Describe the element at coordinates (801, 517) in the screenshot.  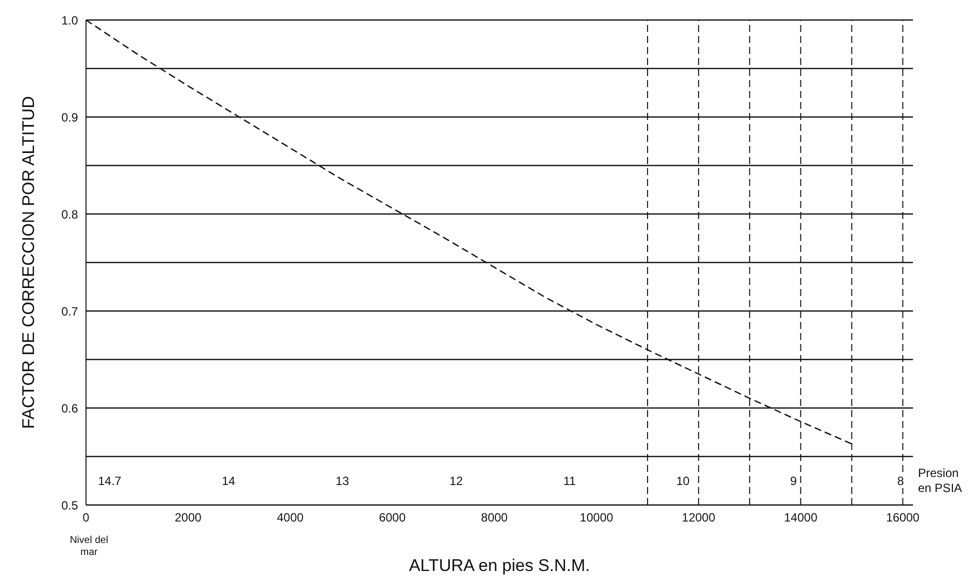
I see `x-tick-label: 14000` at that location.